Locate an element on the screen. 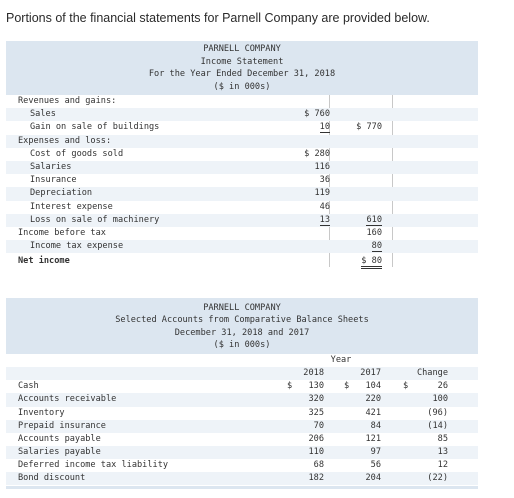  row-label: Interest expense is located at coordinates (71, 206).